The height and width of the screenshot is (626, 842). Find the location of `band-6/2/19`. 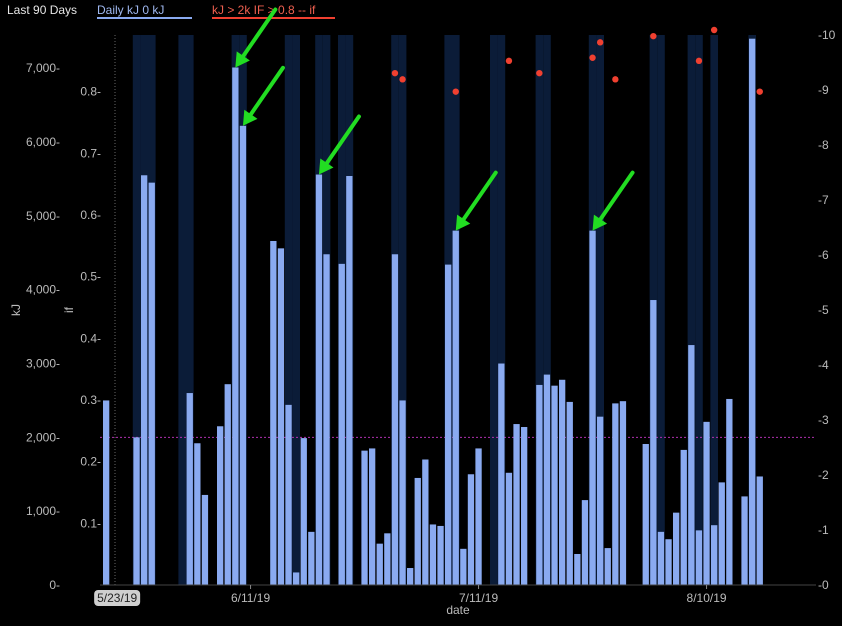

band-6/2/19 is located at coordinates (182, 310).